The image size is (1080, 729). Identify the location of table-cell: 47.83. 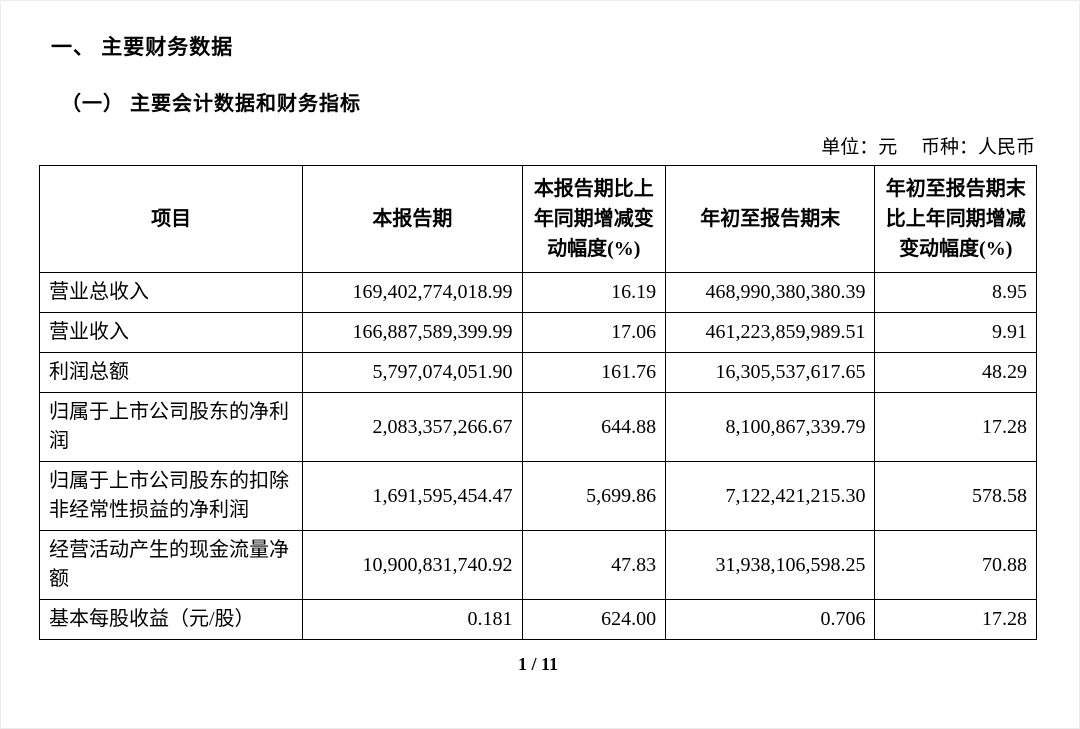
(594, 565).